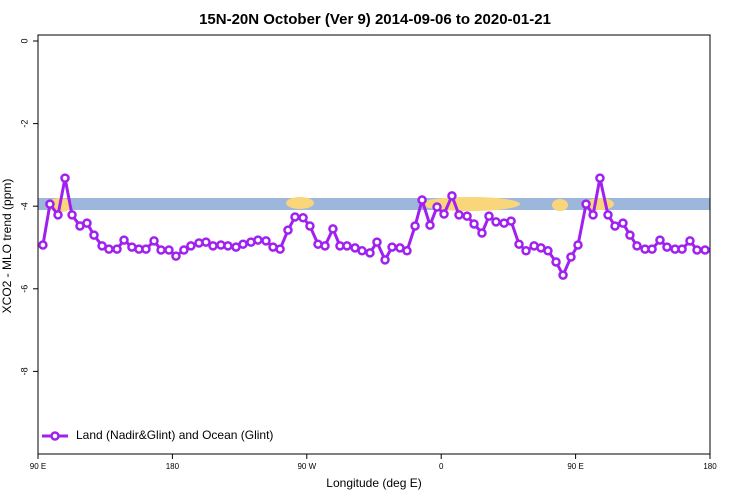 The width and height of the screenshot is (750, 500). Describe the element at coordinates (55, 436) in the screenshot. I see `legend-marker` at that location.